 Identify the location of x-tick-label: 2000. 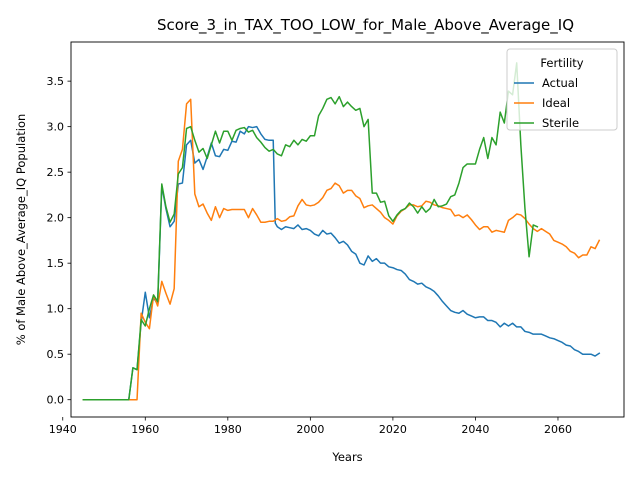
(310, 429).